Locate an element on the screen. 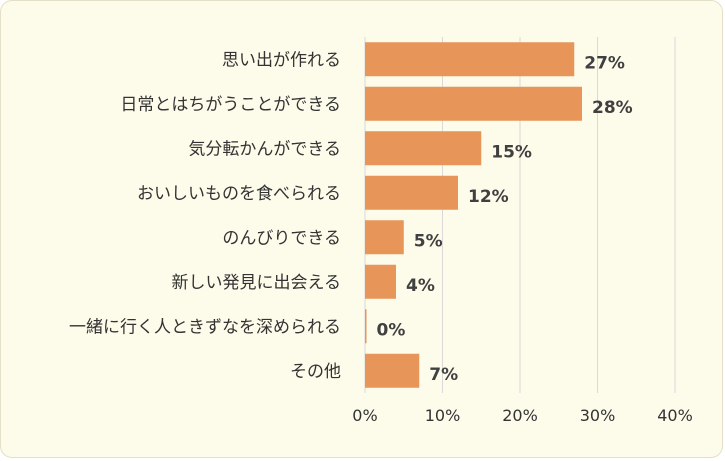 This screenshot has height=461, width=725. category-label: 気分転かんができる is located at coordinates (264, 149).